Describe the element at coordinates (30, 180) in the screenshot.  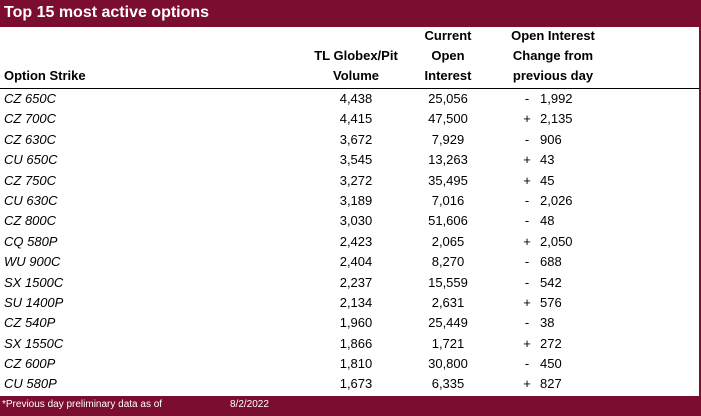
I see `strike-cell: CZ 750C` at that location.